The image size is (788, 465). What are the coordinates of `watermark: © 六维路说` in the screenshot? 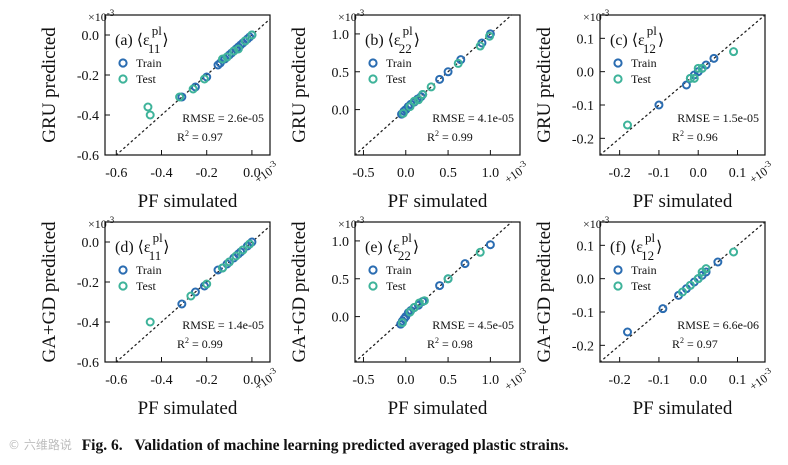 It's located at (40, 445).